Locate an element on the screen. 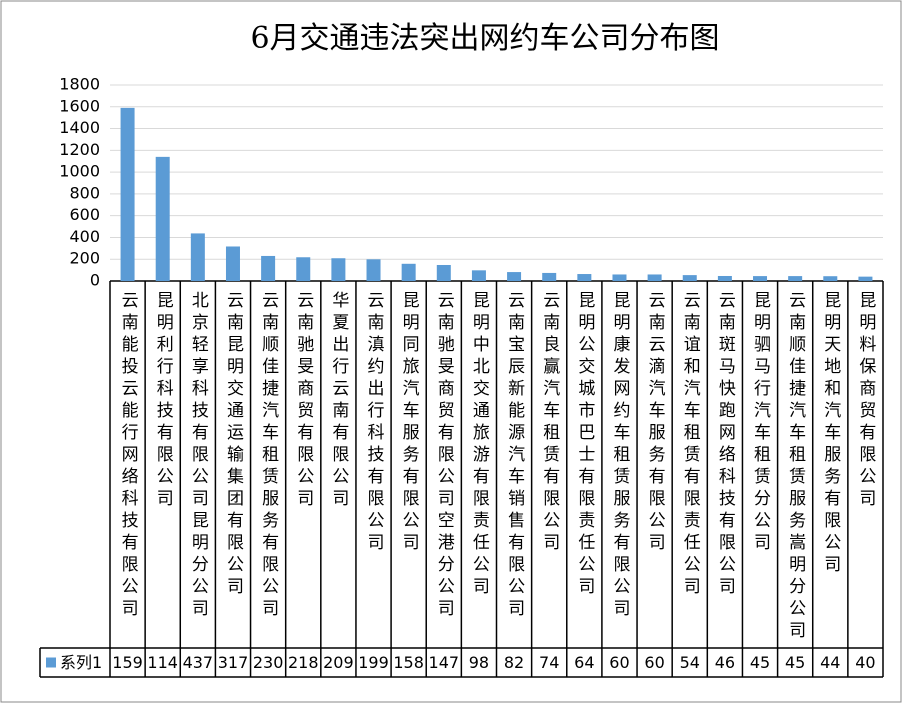 The image size is (904, 705). x-tick-label: 云南昆明交通运输集团有限公司 is located at coordinates (233, 445).